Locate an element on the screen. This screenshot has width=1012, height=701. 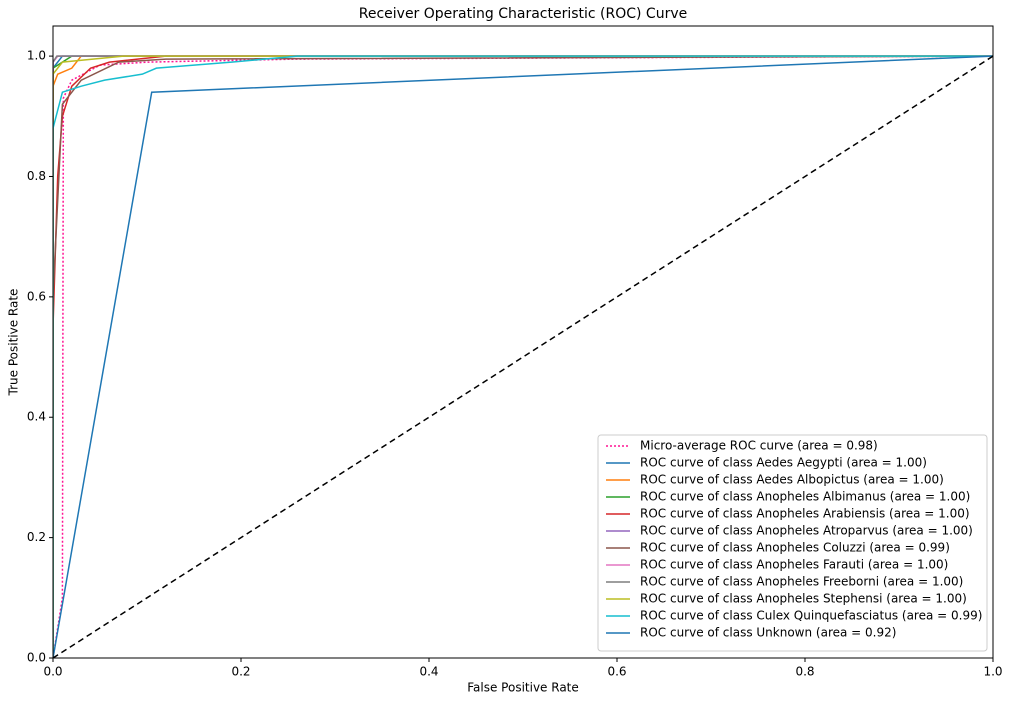
x-tick-label: 0.0 is located at coordinates (52, 672).